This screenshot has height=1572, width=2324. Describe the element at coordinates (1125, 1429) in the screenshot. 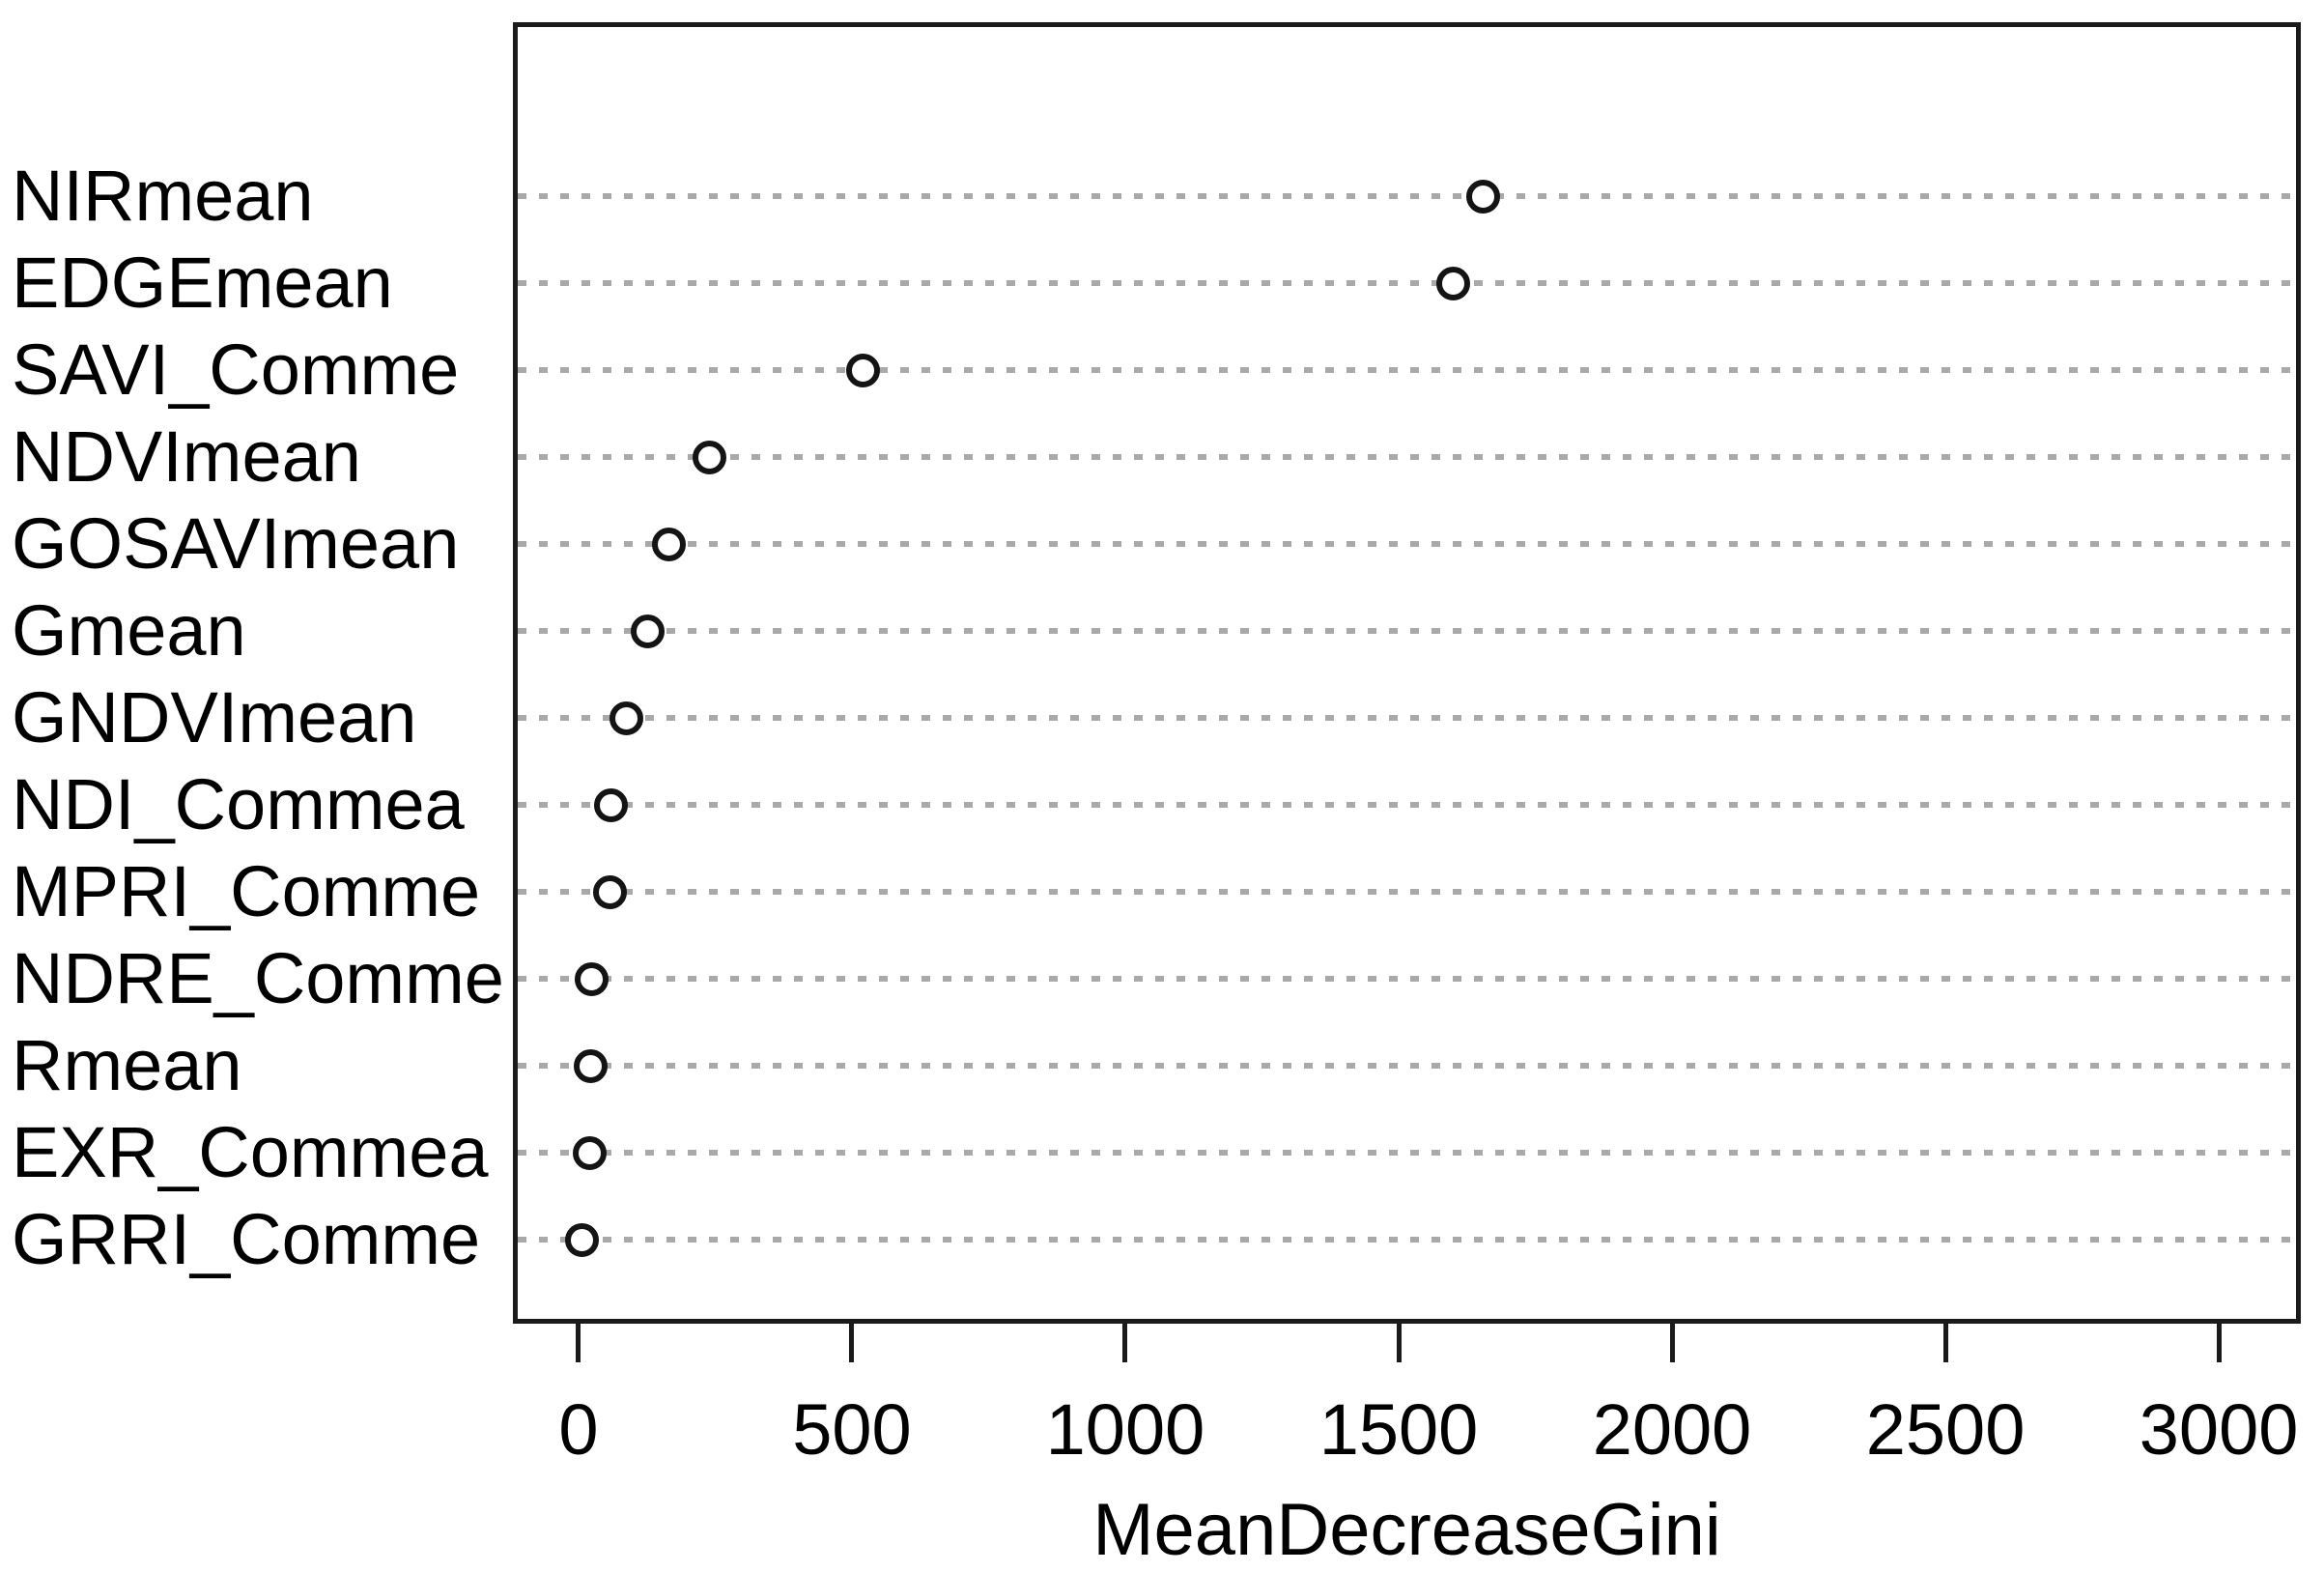

I see `x-tick-label: 1000` at that location.